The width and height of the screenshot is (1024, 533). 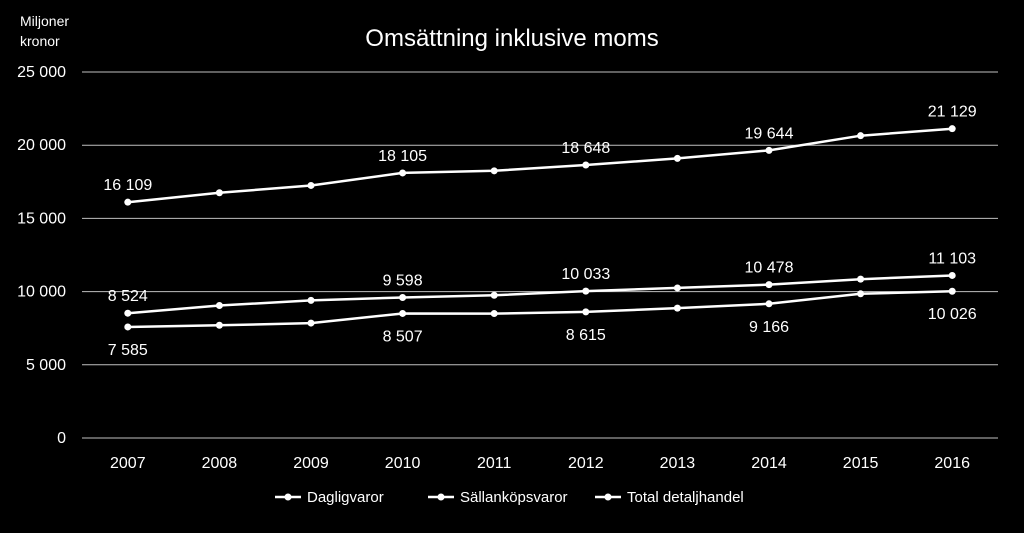 What do you see at coordinates (311, 463) in the screenshot?
I see `x-tick-label: 2009` at bounding box center [311, 463].